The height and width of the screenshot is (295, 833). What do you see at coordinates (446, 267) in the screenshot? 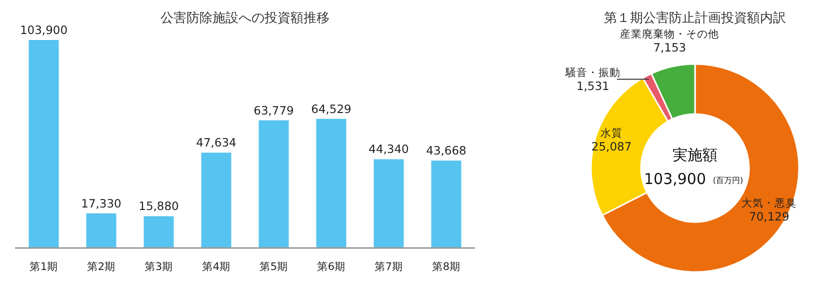
I see `x-tick-label: 第8期` at bounding box center [446, 267].